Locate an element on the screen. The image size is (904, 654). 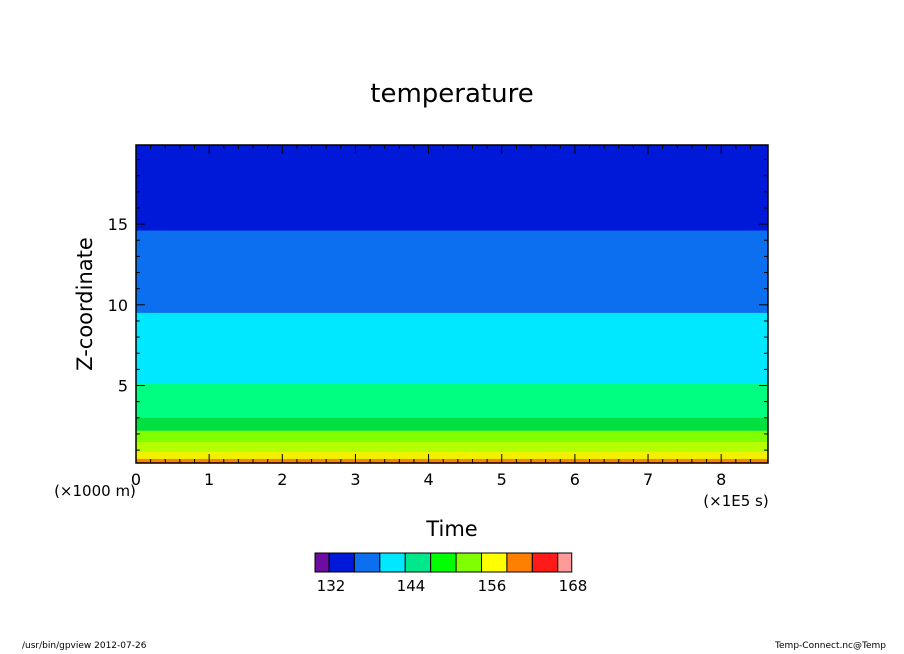
x-tick-label: 6 is located at coordinates (575, 479).